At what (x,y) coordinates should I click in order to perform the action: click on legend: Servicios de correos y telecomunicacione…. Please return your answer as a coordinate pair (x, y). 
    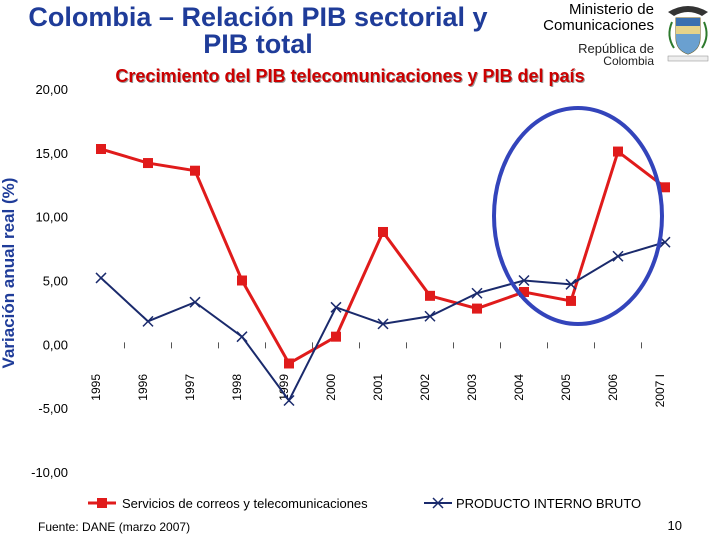
    Looking at the image, I should click on (364, 503).